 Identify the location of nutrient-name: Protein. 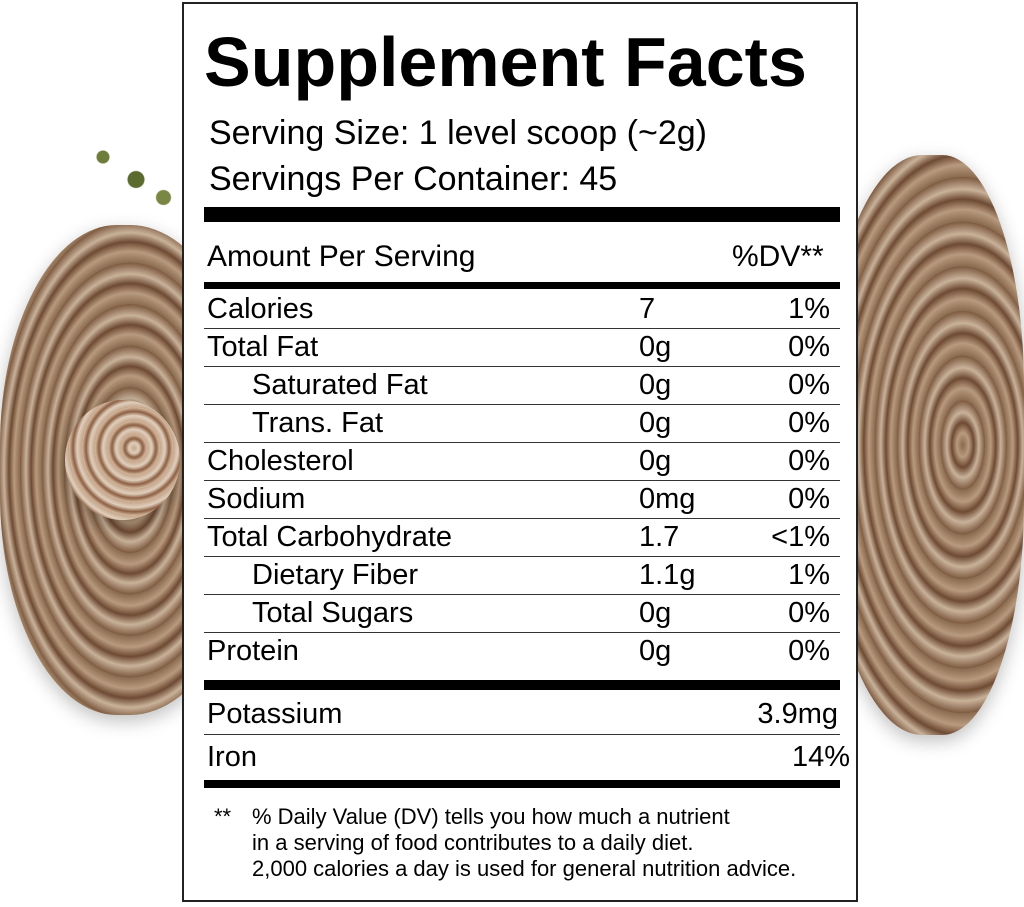
(253, 651).